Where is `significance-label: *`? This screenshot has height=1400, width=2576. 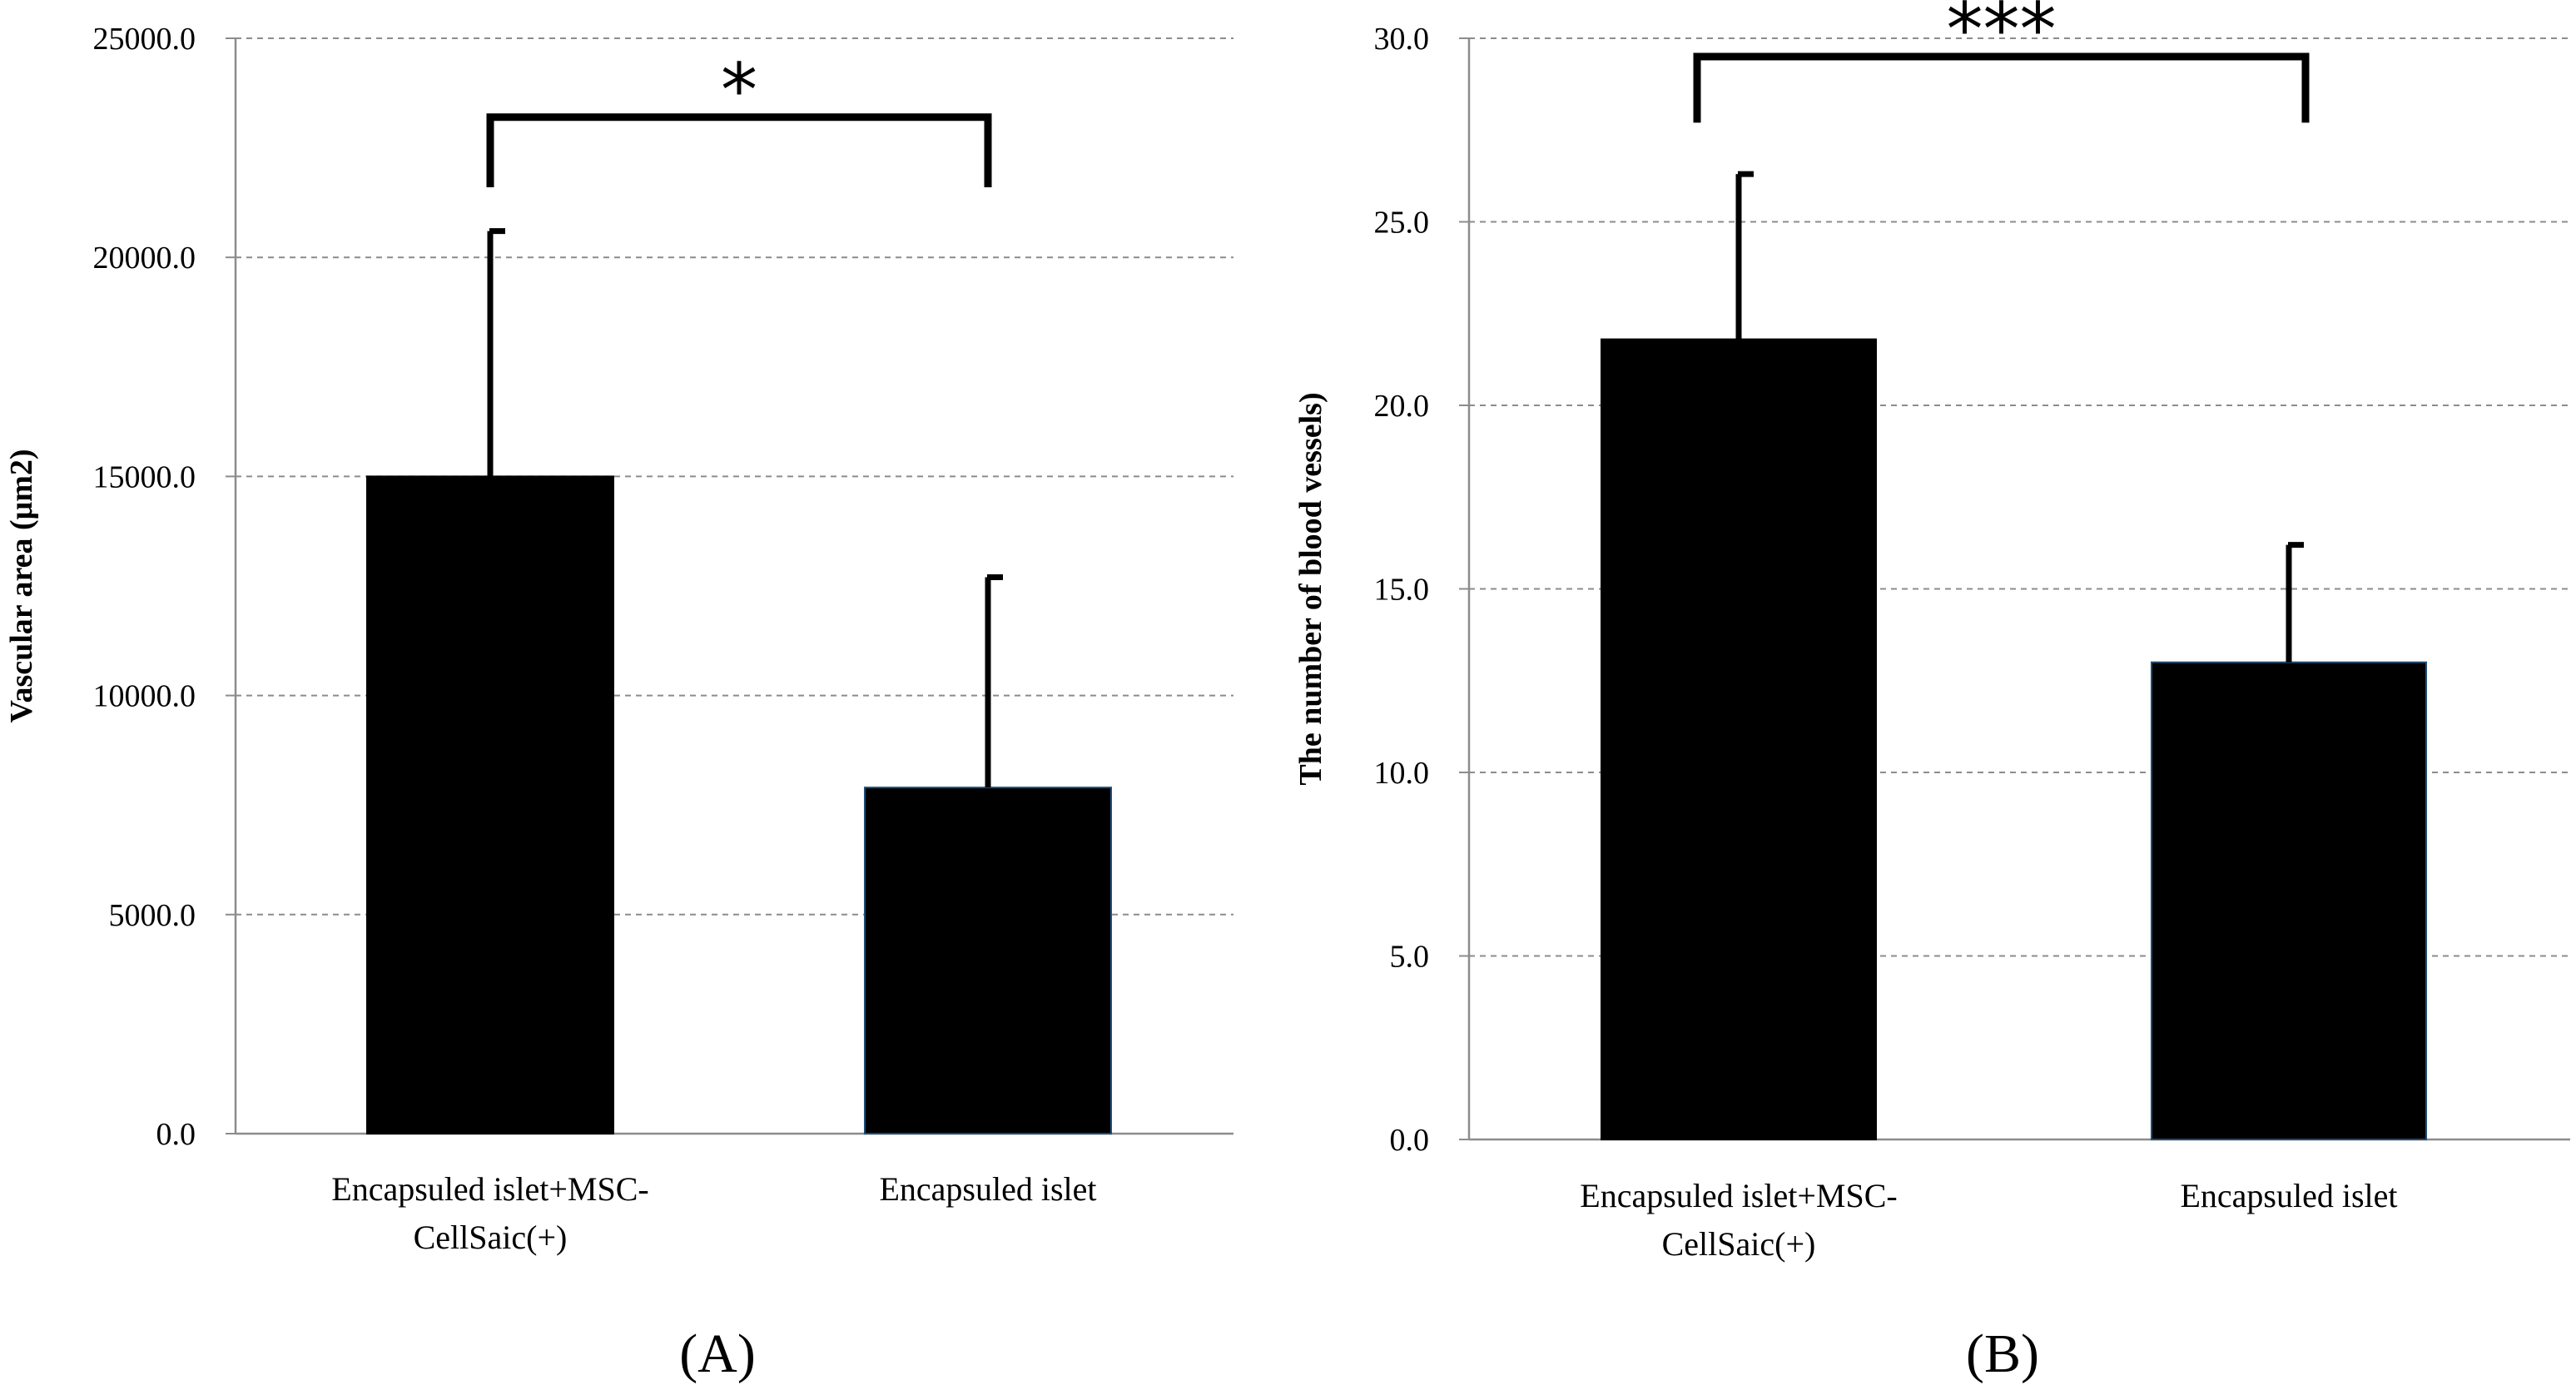 significance-label: * is located at coordinates (739, 90).